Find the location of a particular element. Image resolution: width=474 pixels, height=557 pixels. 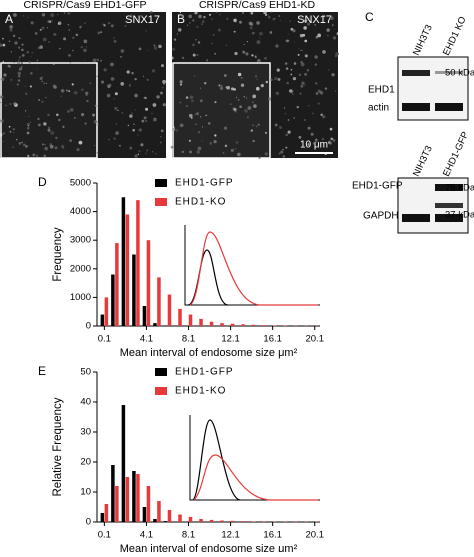

lane-label: EHD1-GFP is located at coordinates (456, 154).